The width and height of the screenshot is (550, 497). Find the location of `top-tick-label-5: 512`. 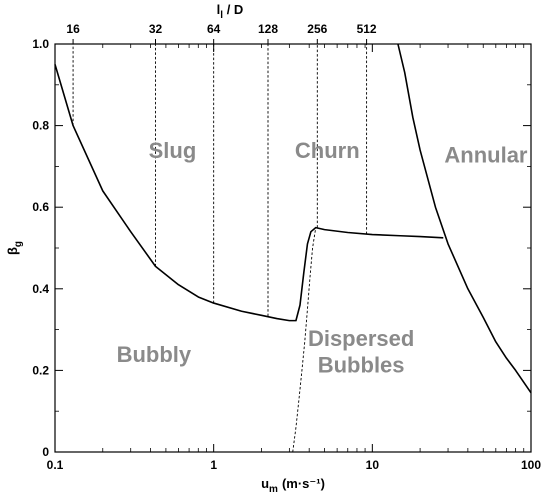

top-tick-label-5: 512 is located at coordinates (367, 29).